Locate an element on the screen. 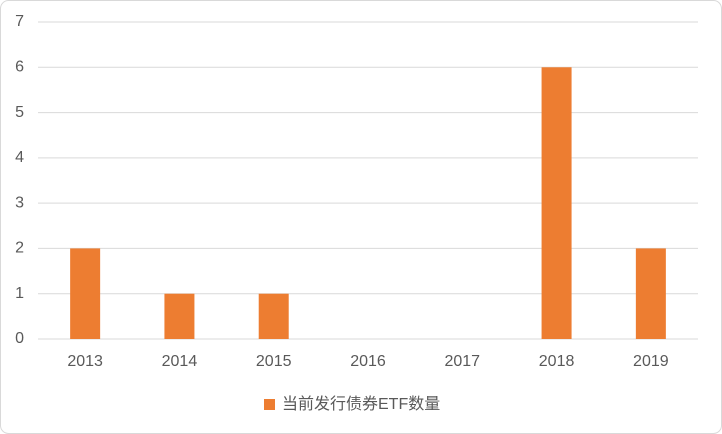 The height and width of the screenshot is (434, 722). y-tick-label: 0 is located at coordinates (19, 338).